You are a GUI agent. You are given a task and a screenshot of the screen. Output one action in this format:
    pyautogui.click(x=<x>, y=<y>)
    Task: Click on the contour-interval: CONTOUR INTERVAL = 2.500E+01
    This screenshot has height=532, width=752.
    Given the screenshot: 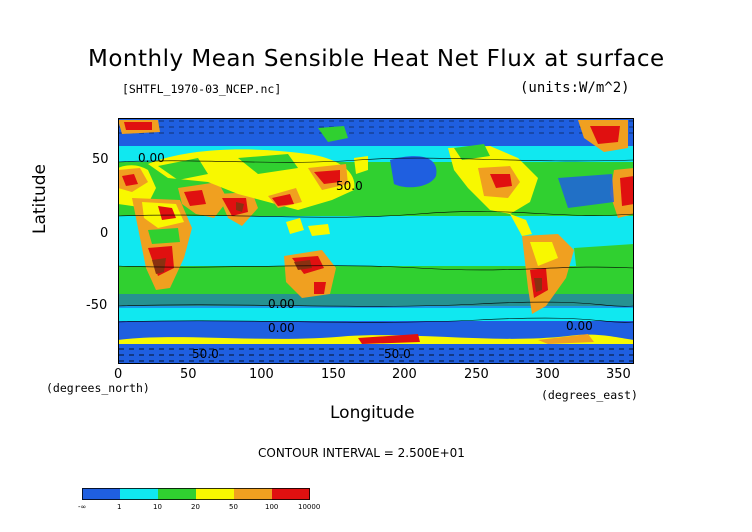 What is the action you would take?
    pyautogui.click(x=361, y=453)
    